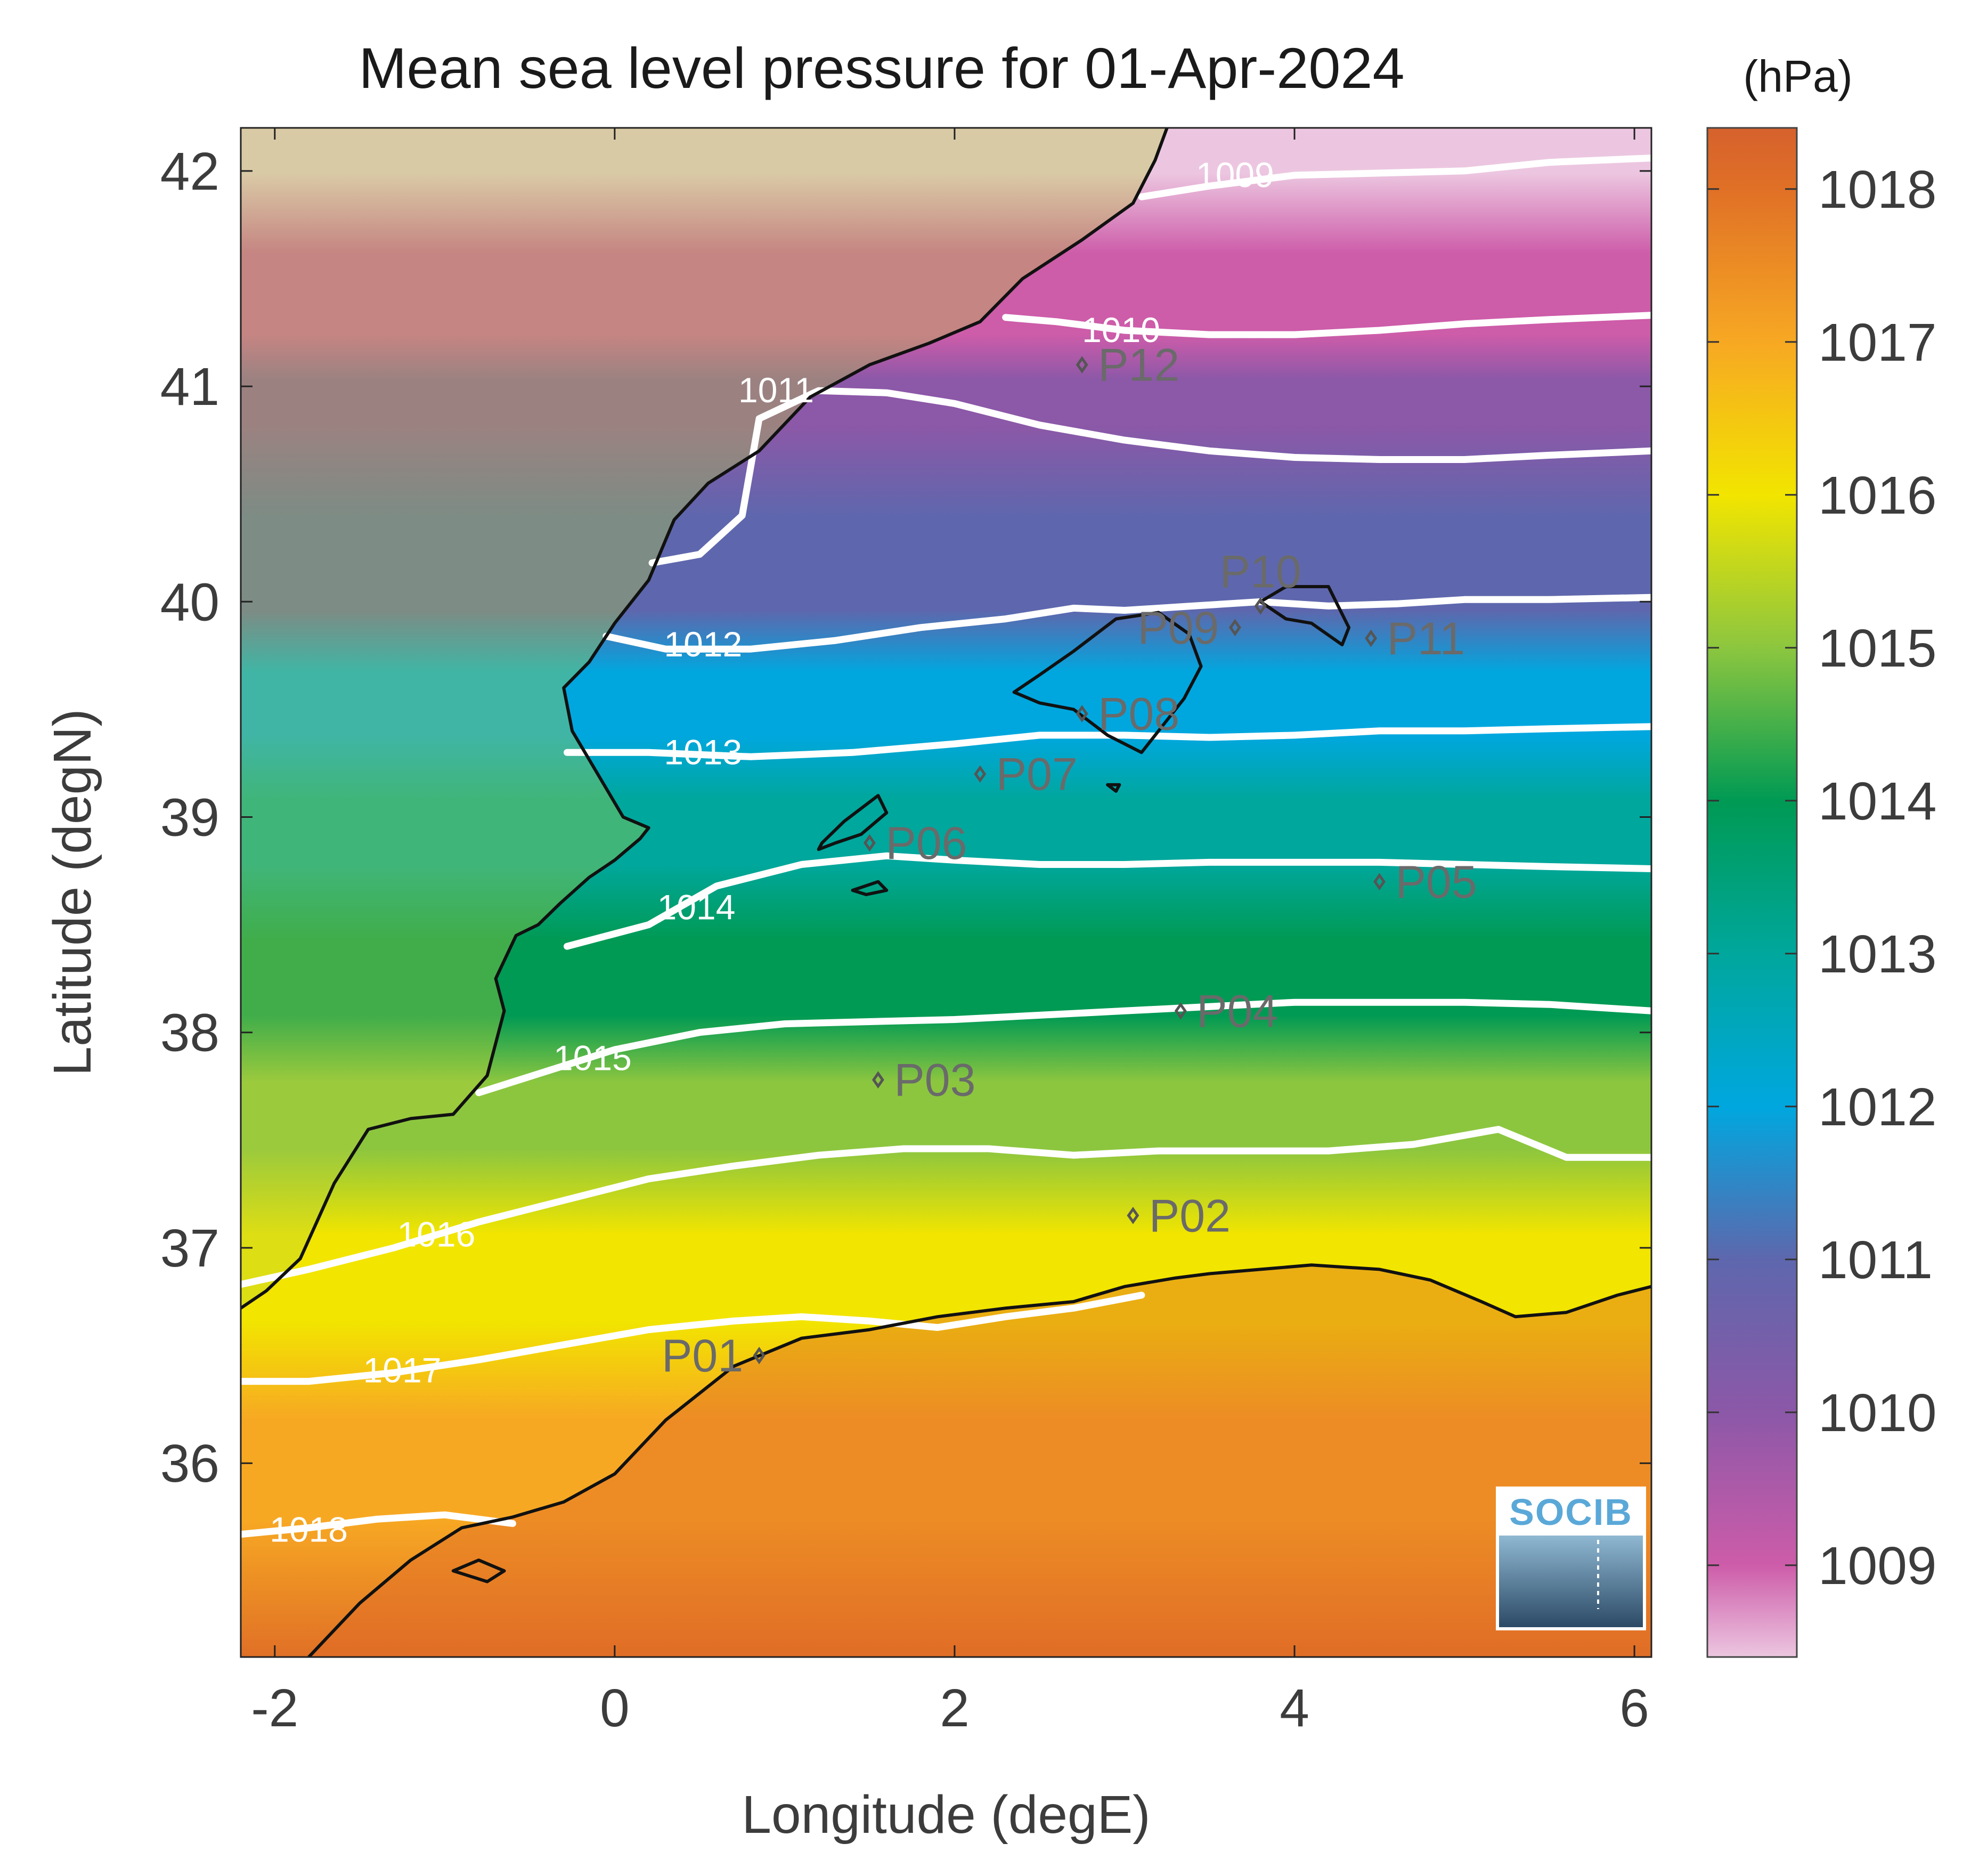  I want to click on logo-wave-box, so click(1571, 1582).